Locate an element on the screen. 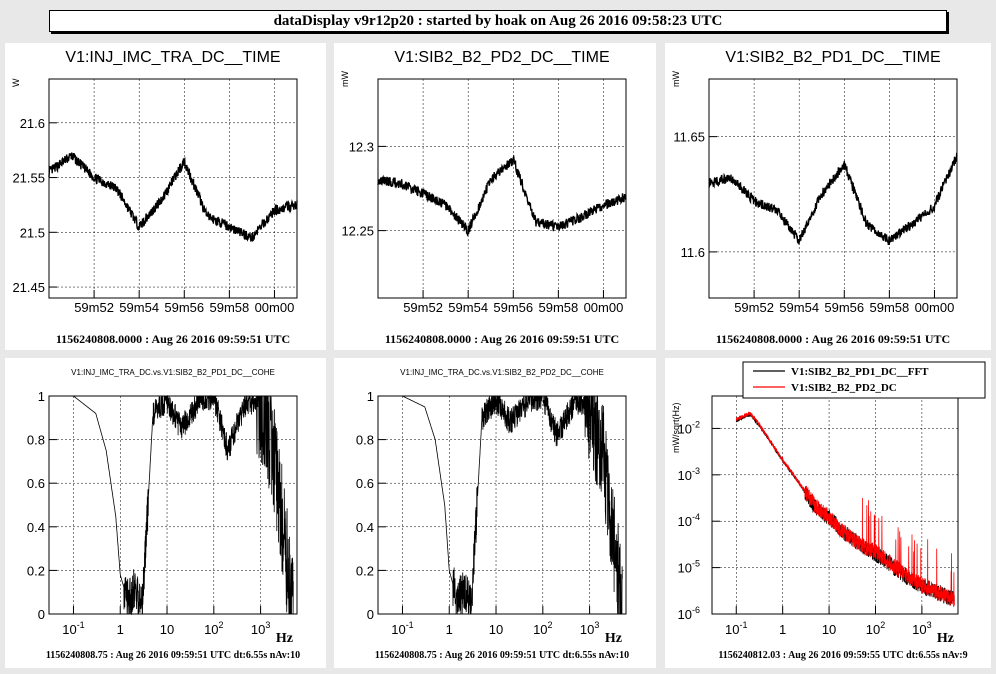  y-tick-label: 21.6 is located at coordinates (32, 123).